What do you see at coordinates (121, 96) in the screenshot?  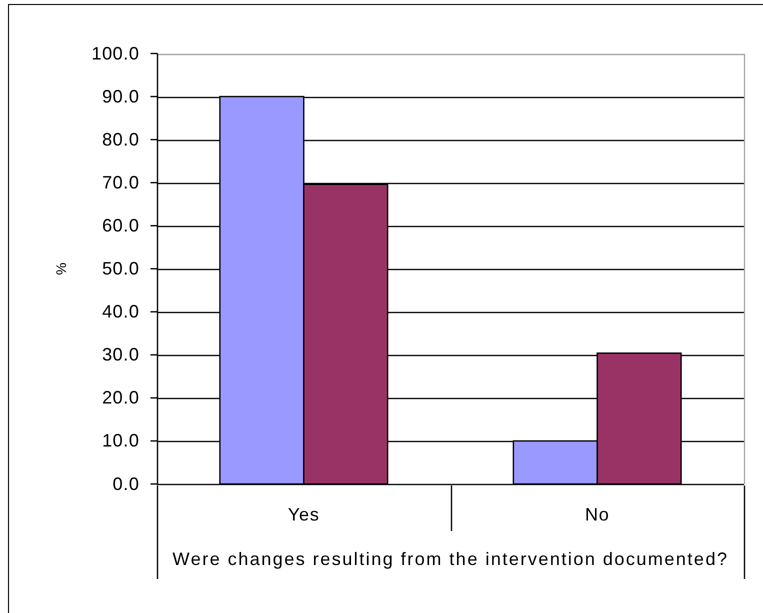 I see `y-tick-label: 90.0` at bounding box center [121, 96].